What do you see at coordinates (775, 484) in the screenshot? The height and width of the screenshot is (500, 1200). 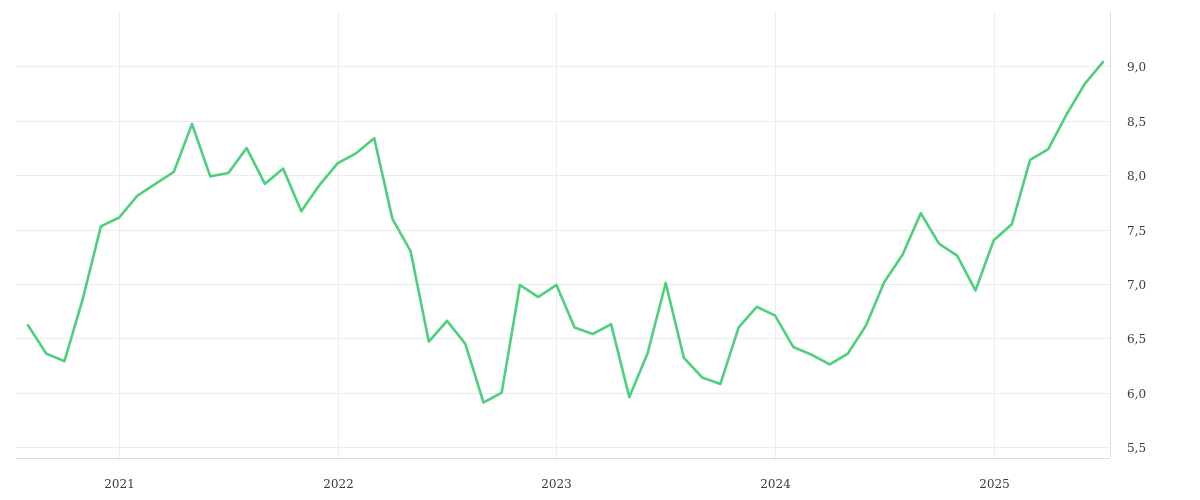 I see `x-tick-label: 2024` at bounding box center [775, 484].